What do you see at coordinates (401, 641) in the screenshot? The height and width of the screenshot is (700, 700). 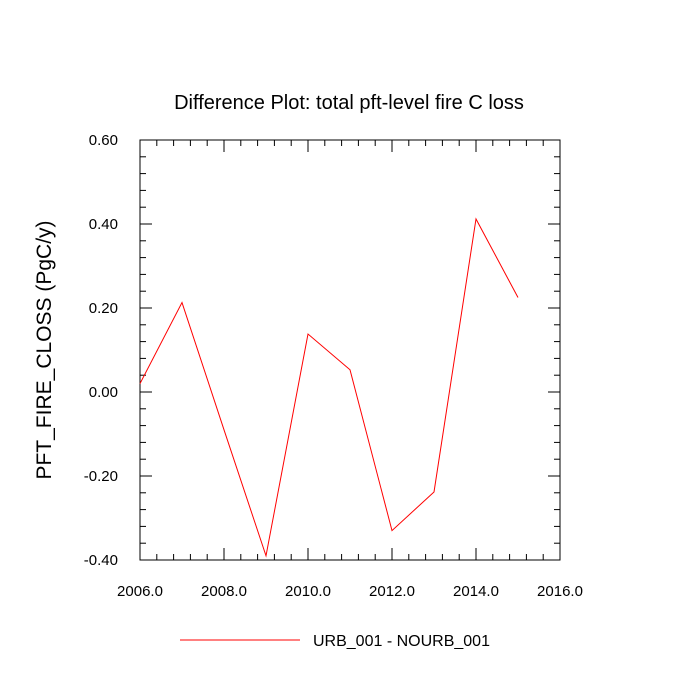 I see `legend-label: URB_001 - NOURB_001` at bounding box center [401, 641].